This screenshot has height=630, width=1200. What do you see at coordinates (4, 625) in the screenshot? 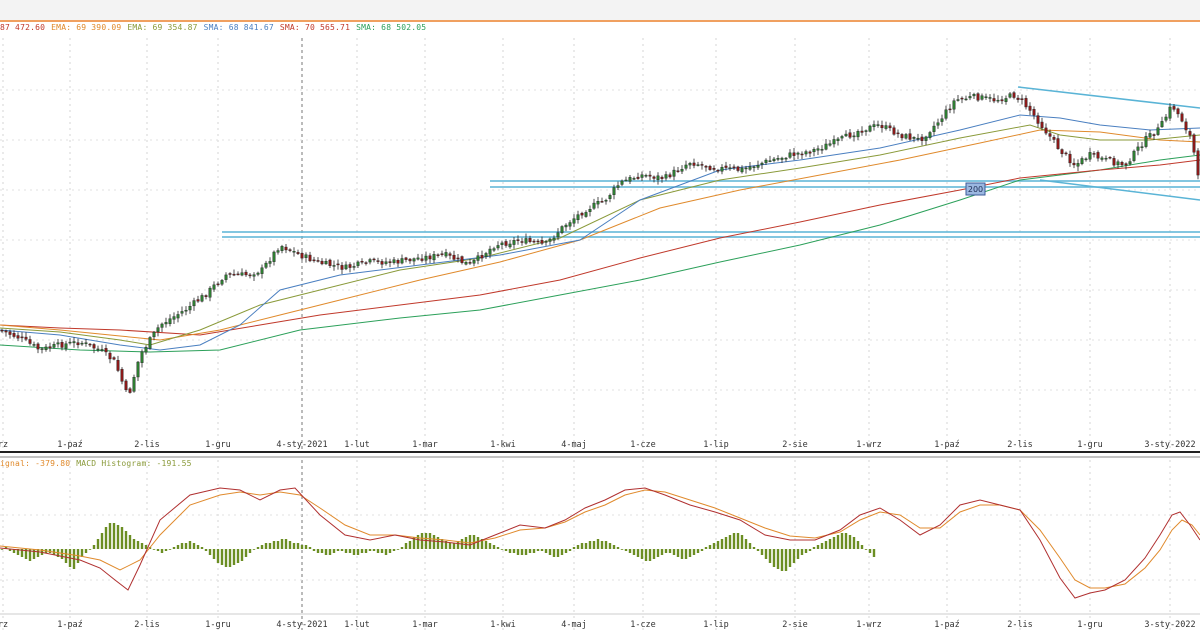
I see `x-tick-label: rz` at bounding box center [4, 625].